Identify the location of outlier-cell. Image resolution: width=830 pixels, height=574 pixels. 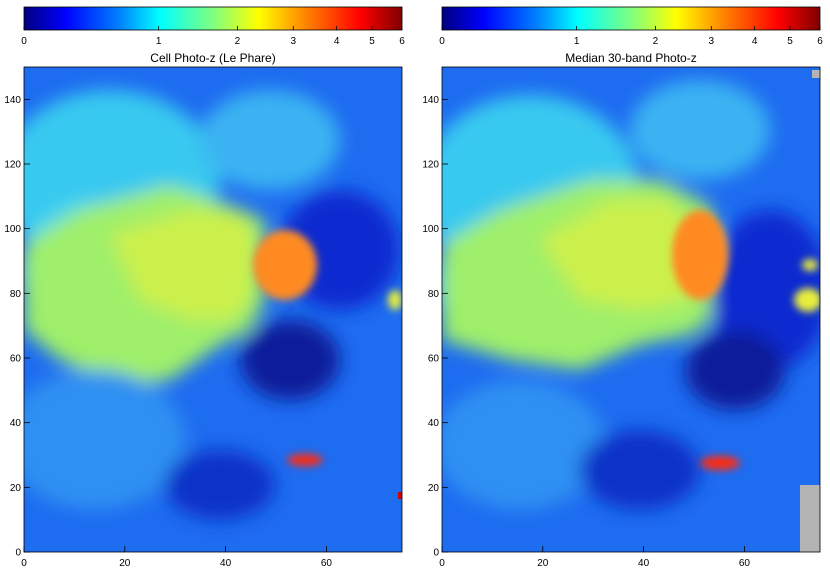
(400, 495).